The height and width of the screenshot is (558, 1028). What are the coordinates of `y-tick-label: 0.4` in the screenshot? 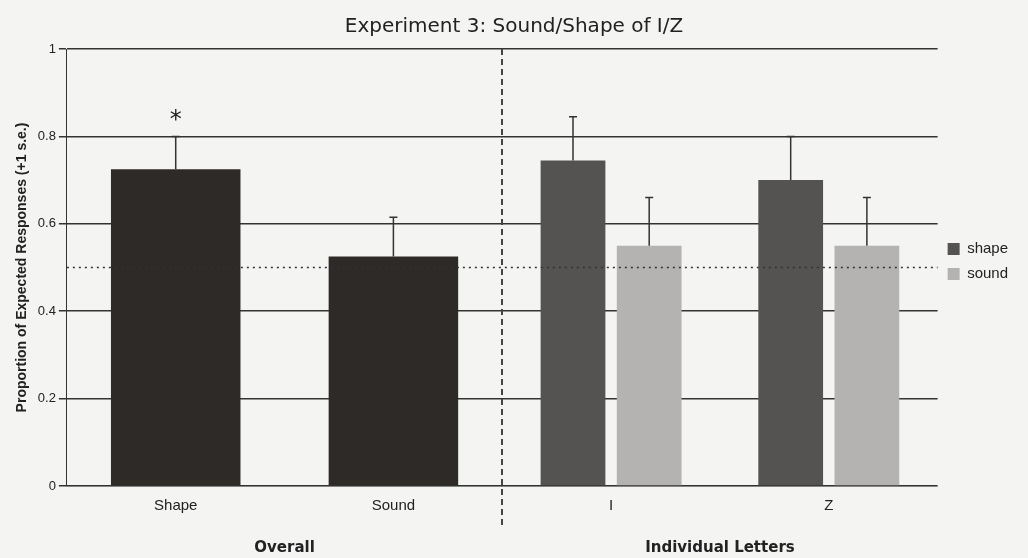 It's located at (46, 310).